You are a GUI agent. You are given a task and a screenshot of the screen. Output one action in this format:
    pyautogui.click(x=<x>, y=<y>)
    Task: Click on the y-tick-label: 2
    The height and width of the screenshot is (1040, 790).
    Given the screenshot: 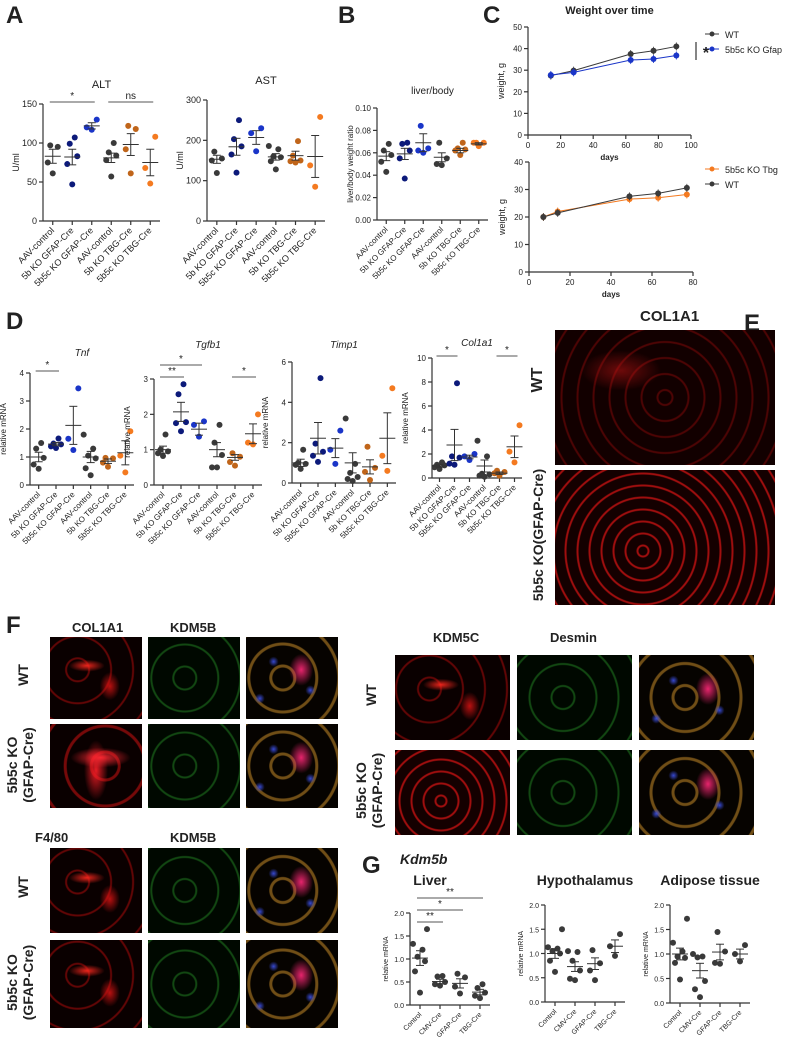 What is the action you would take?
    pyautogui.click(x=284, y=443)
    